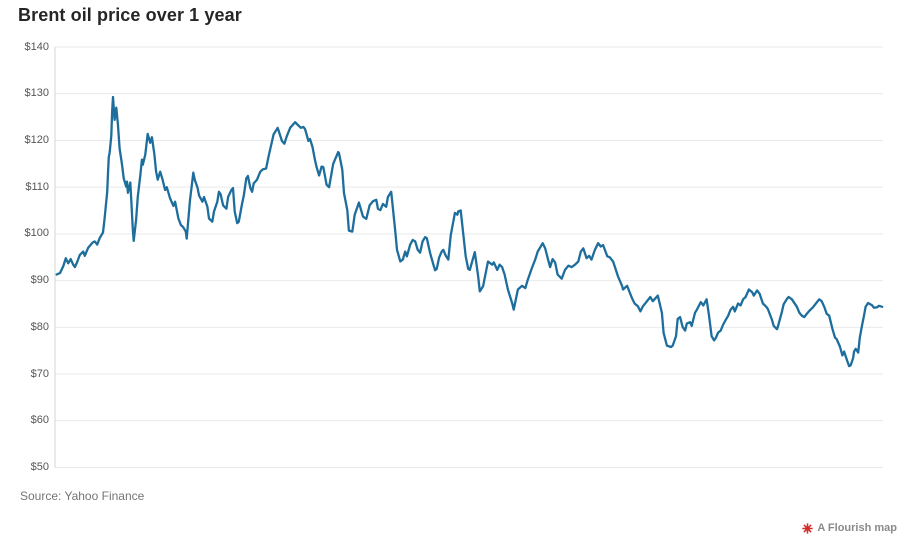 This screenshot has width=911, height=543. What do you see at coordinates (36, 46) in the screenshot?
I see `y-tick-label: $140` at bounding box center [36, 46].